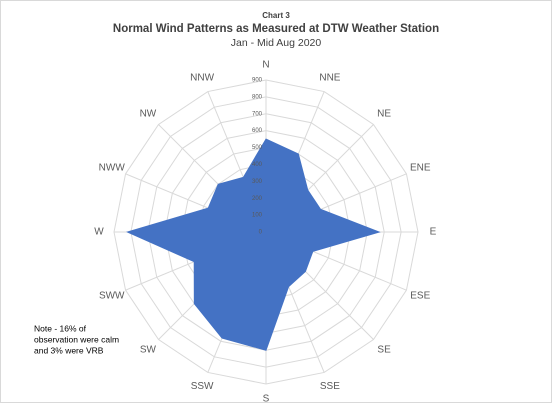 Image resolution: width=553 pixels, height=404 pixels. I want to click on r-tick-label: 200, so click(257, 199).